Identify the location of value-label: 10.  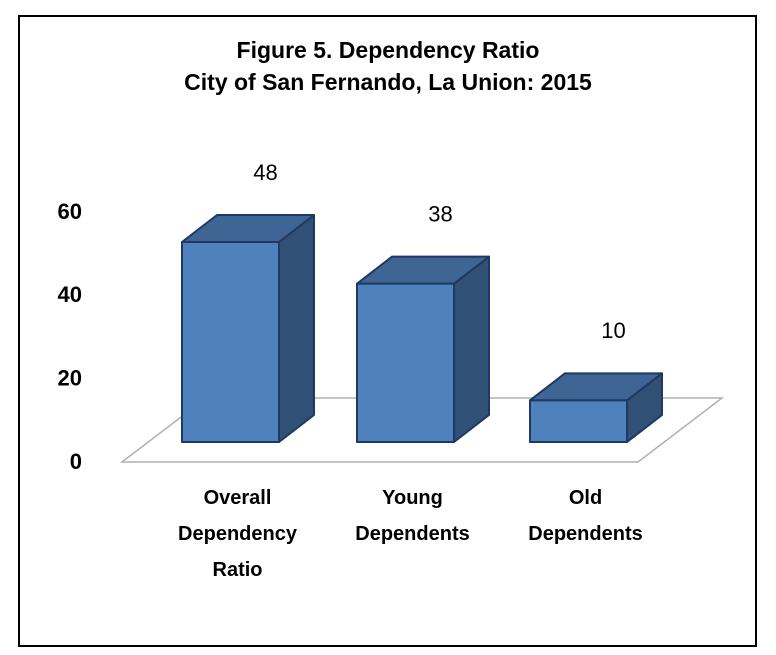
(613, 330).